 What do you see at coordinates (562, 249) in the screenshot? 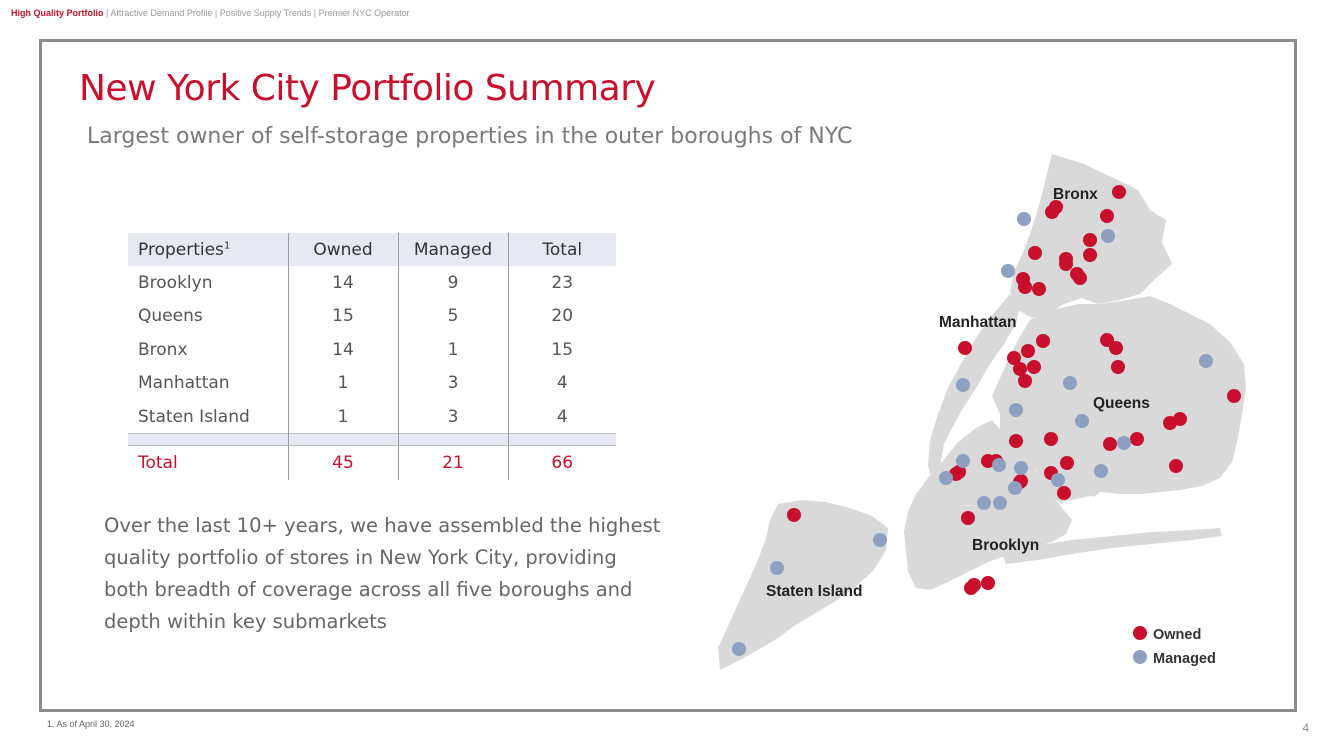
I see `header-total: Total` at bounding box center [562, 249].